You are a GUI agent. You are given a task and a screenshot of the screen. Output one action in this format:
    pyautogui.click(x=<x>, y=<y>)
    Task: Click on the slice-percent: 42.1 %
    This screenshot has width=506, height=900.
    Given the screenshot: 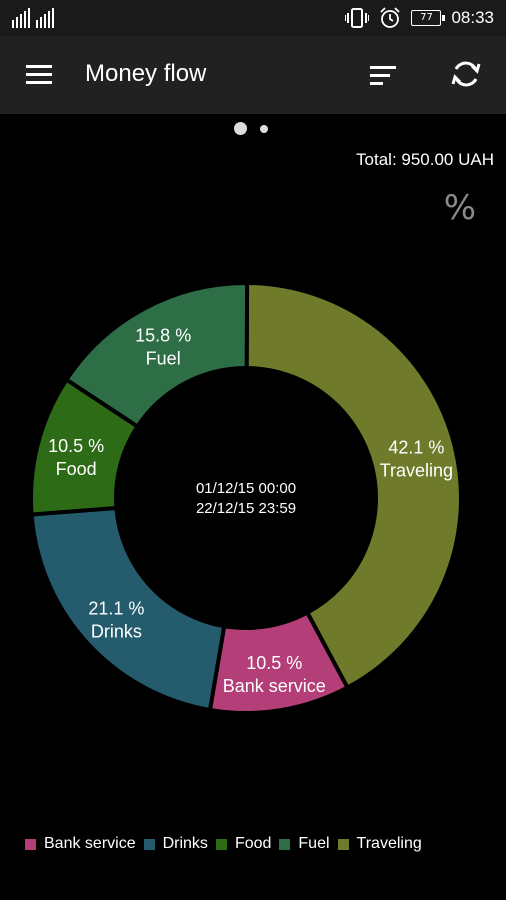 What is the action you would take?
    pyautogui.click(x=416, y=448)
    